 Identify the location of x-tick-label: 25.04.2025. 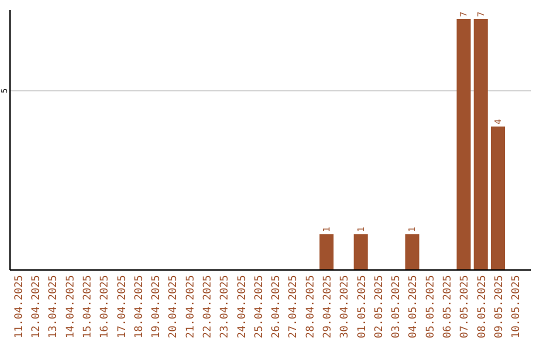
(258, 306).